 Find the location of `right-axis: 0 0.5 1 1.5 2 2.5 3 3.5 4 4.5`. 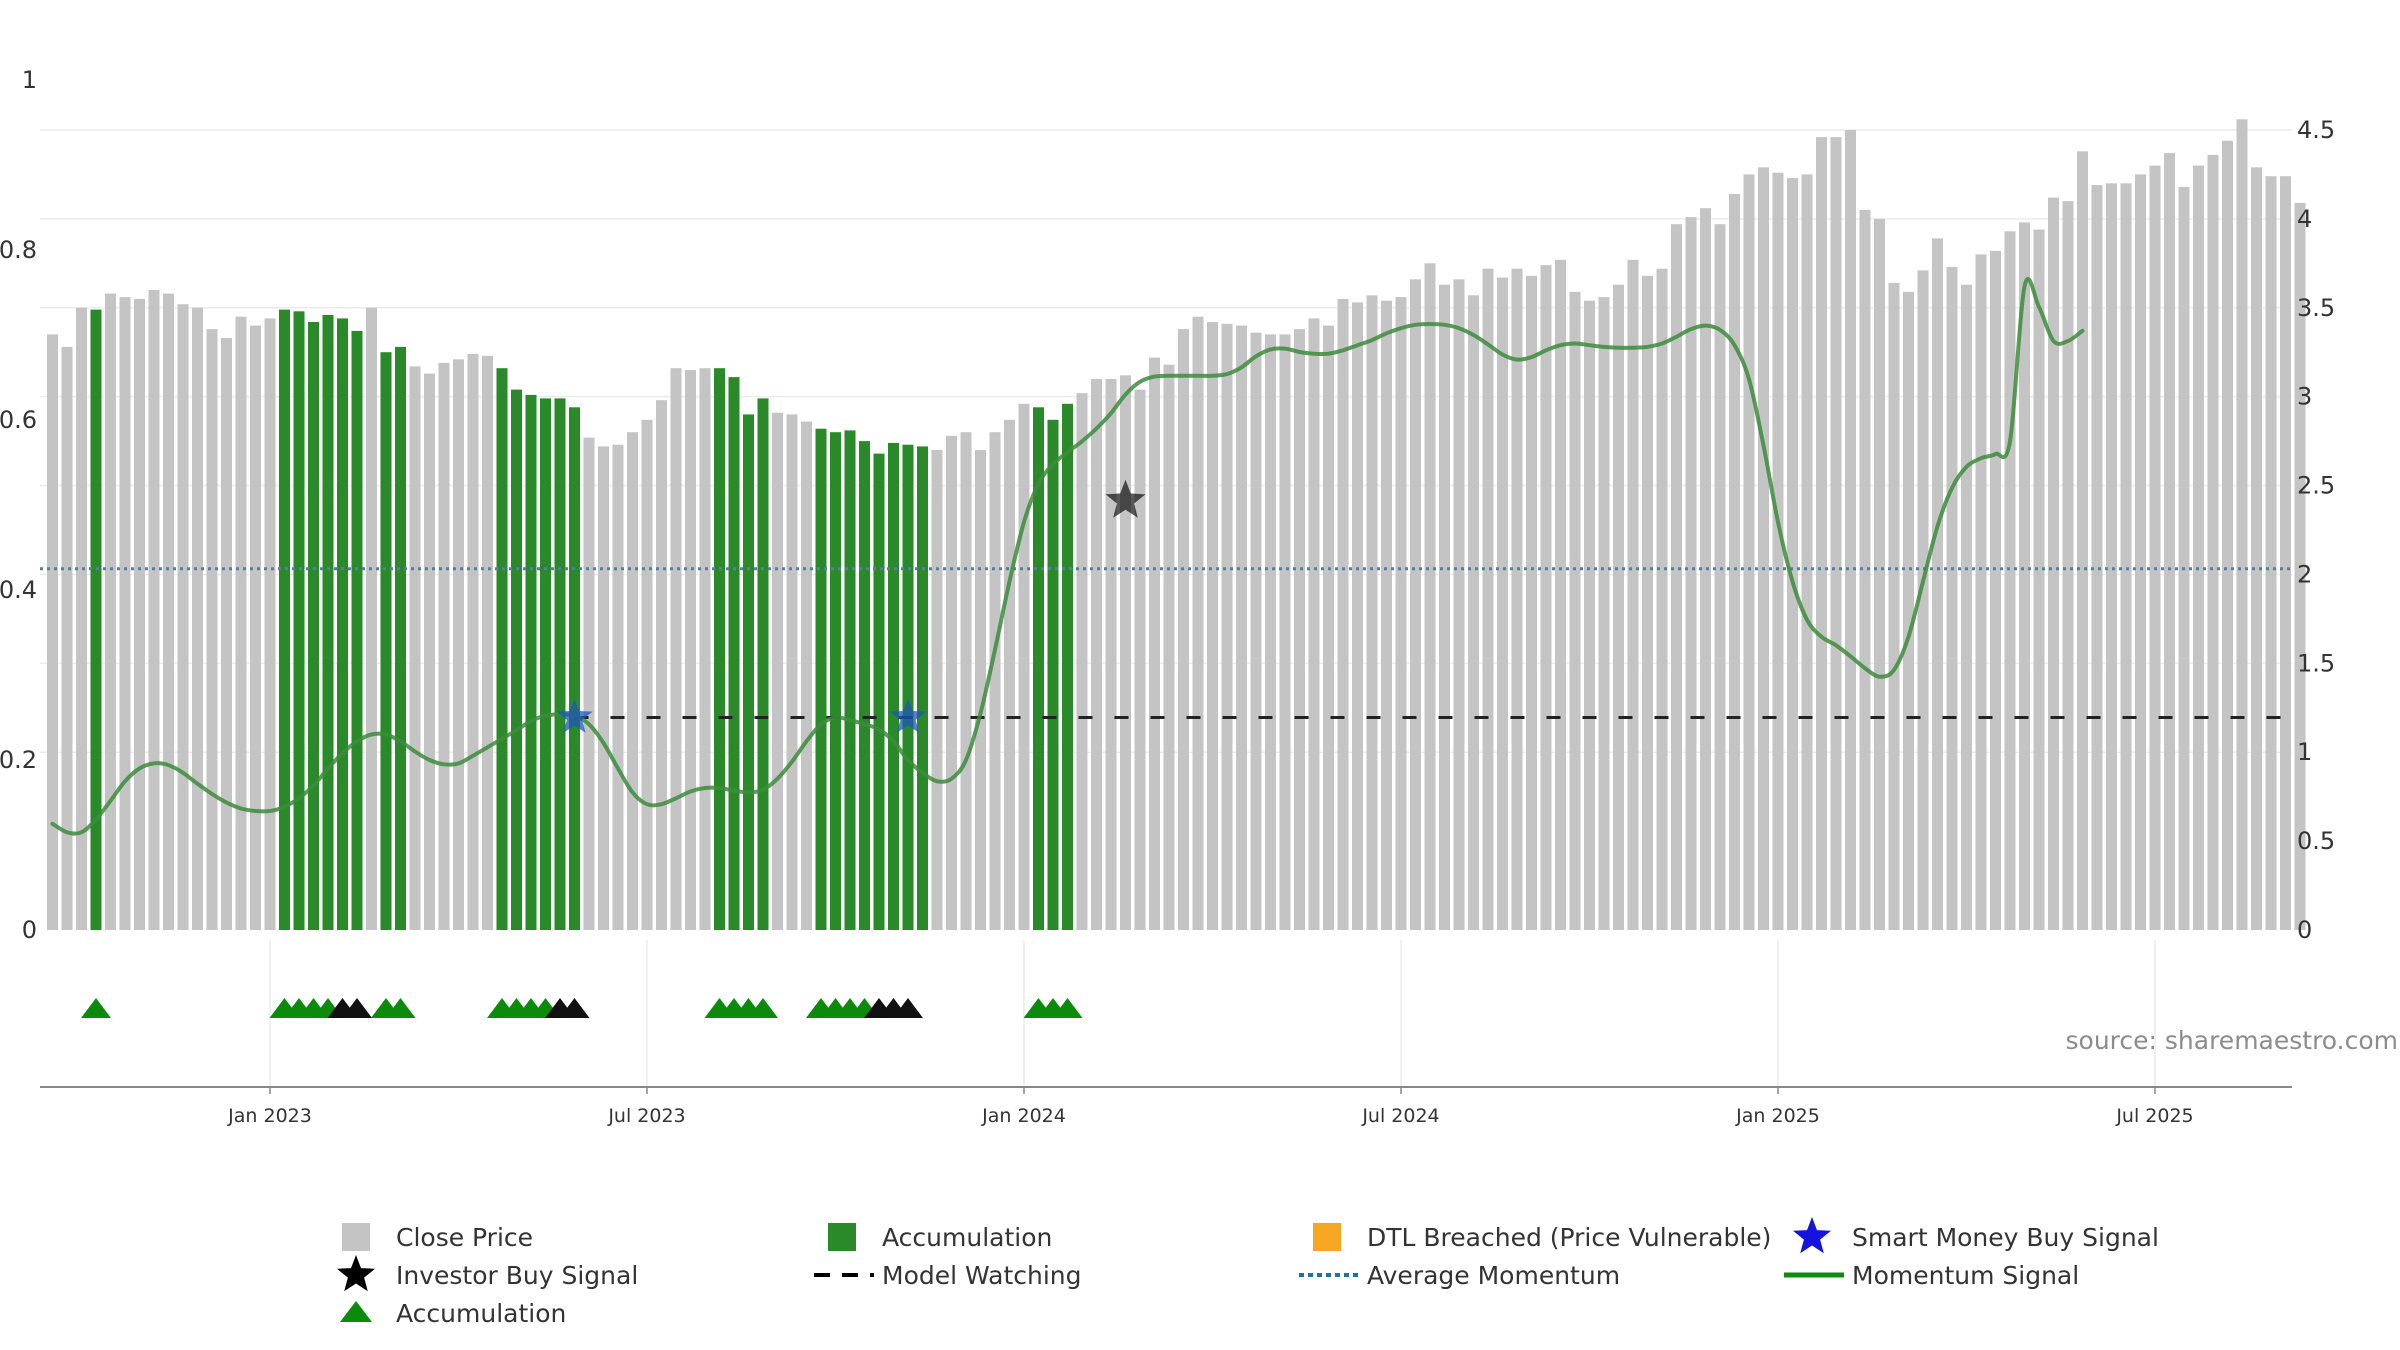

right-axis: 0 0.5 1 1.5 2 2.5 3 3.5 4 4.5 is located at coordinates (2316, 530).